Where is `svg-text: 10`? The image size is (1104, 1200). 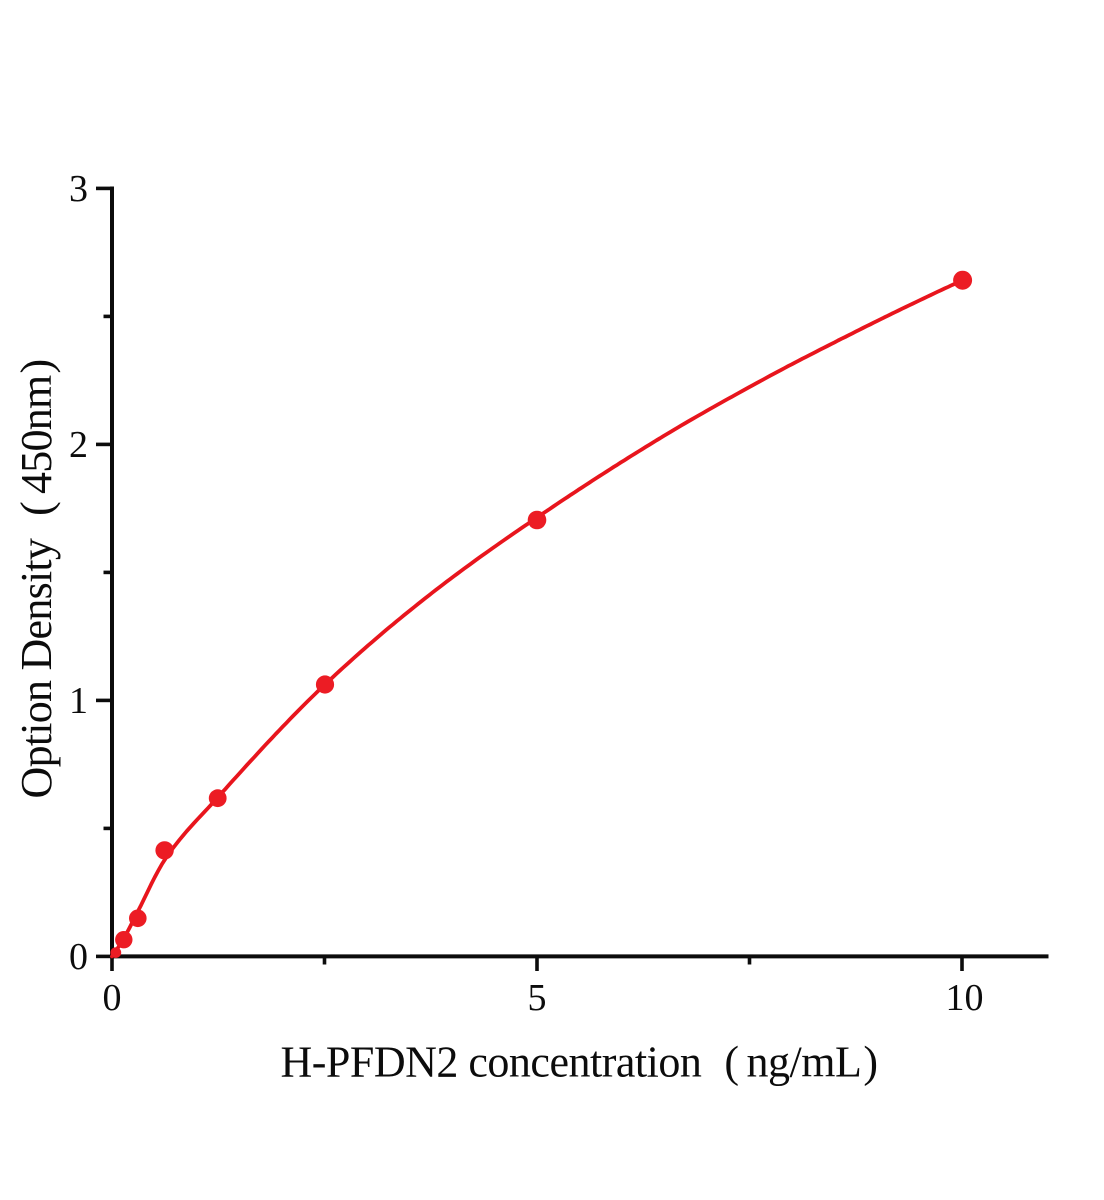
svg-text: 10 is located at coordinates (965, 998).